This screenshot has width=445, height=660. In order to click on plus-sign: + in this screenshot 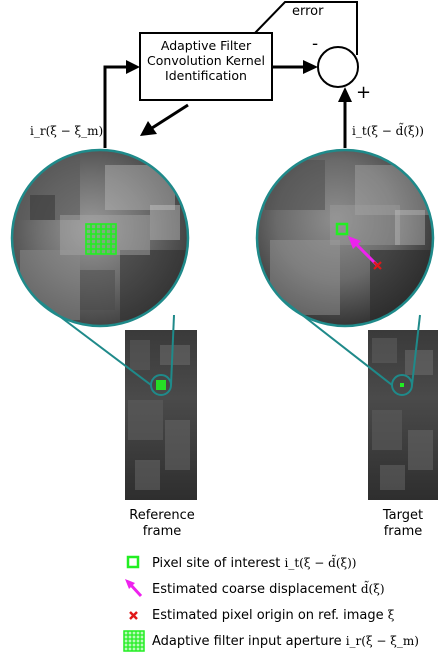, I will do `click(364, 92)`.